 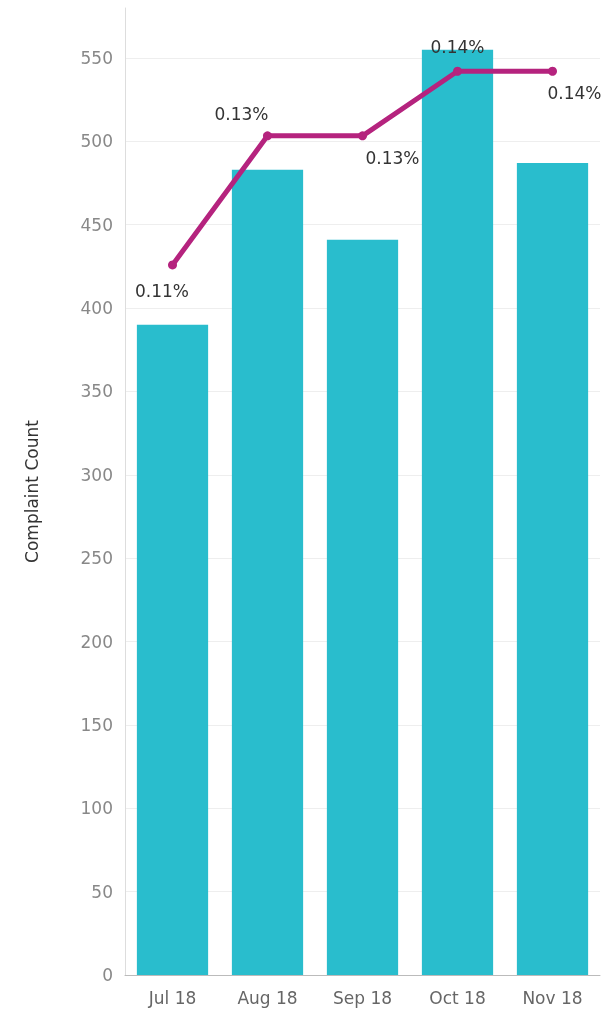 What do you see at coordinates (96, 808) in the screenshot?
I see `y-tick-label: 100` at bounding box center [96, 808].